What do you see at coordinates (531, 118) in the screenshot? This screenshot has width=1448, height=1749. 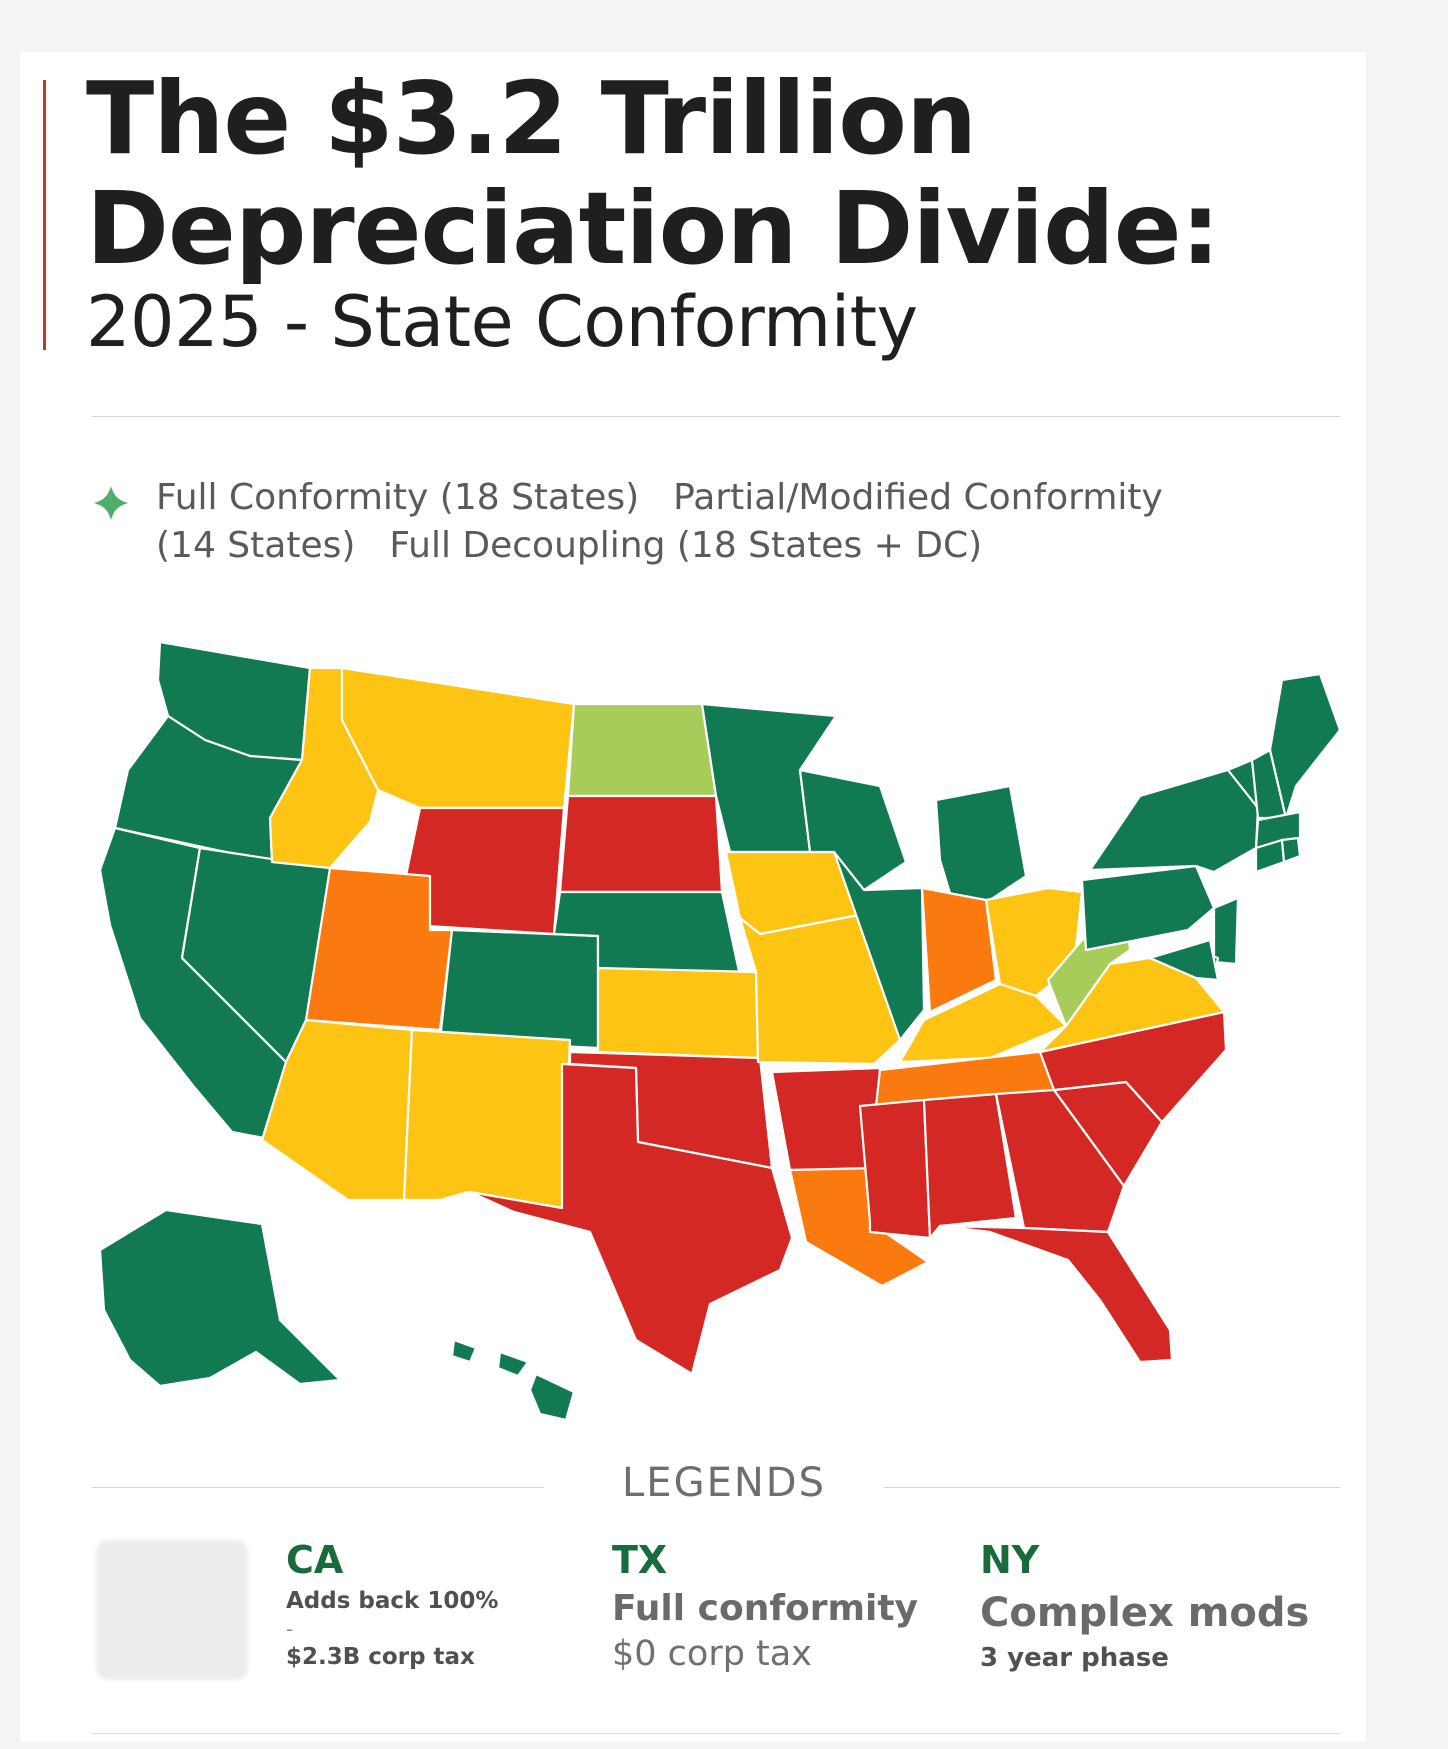 I see `title-line-1: The $3.2 Trillion` at bounding box center [531, 118].